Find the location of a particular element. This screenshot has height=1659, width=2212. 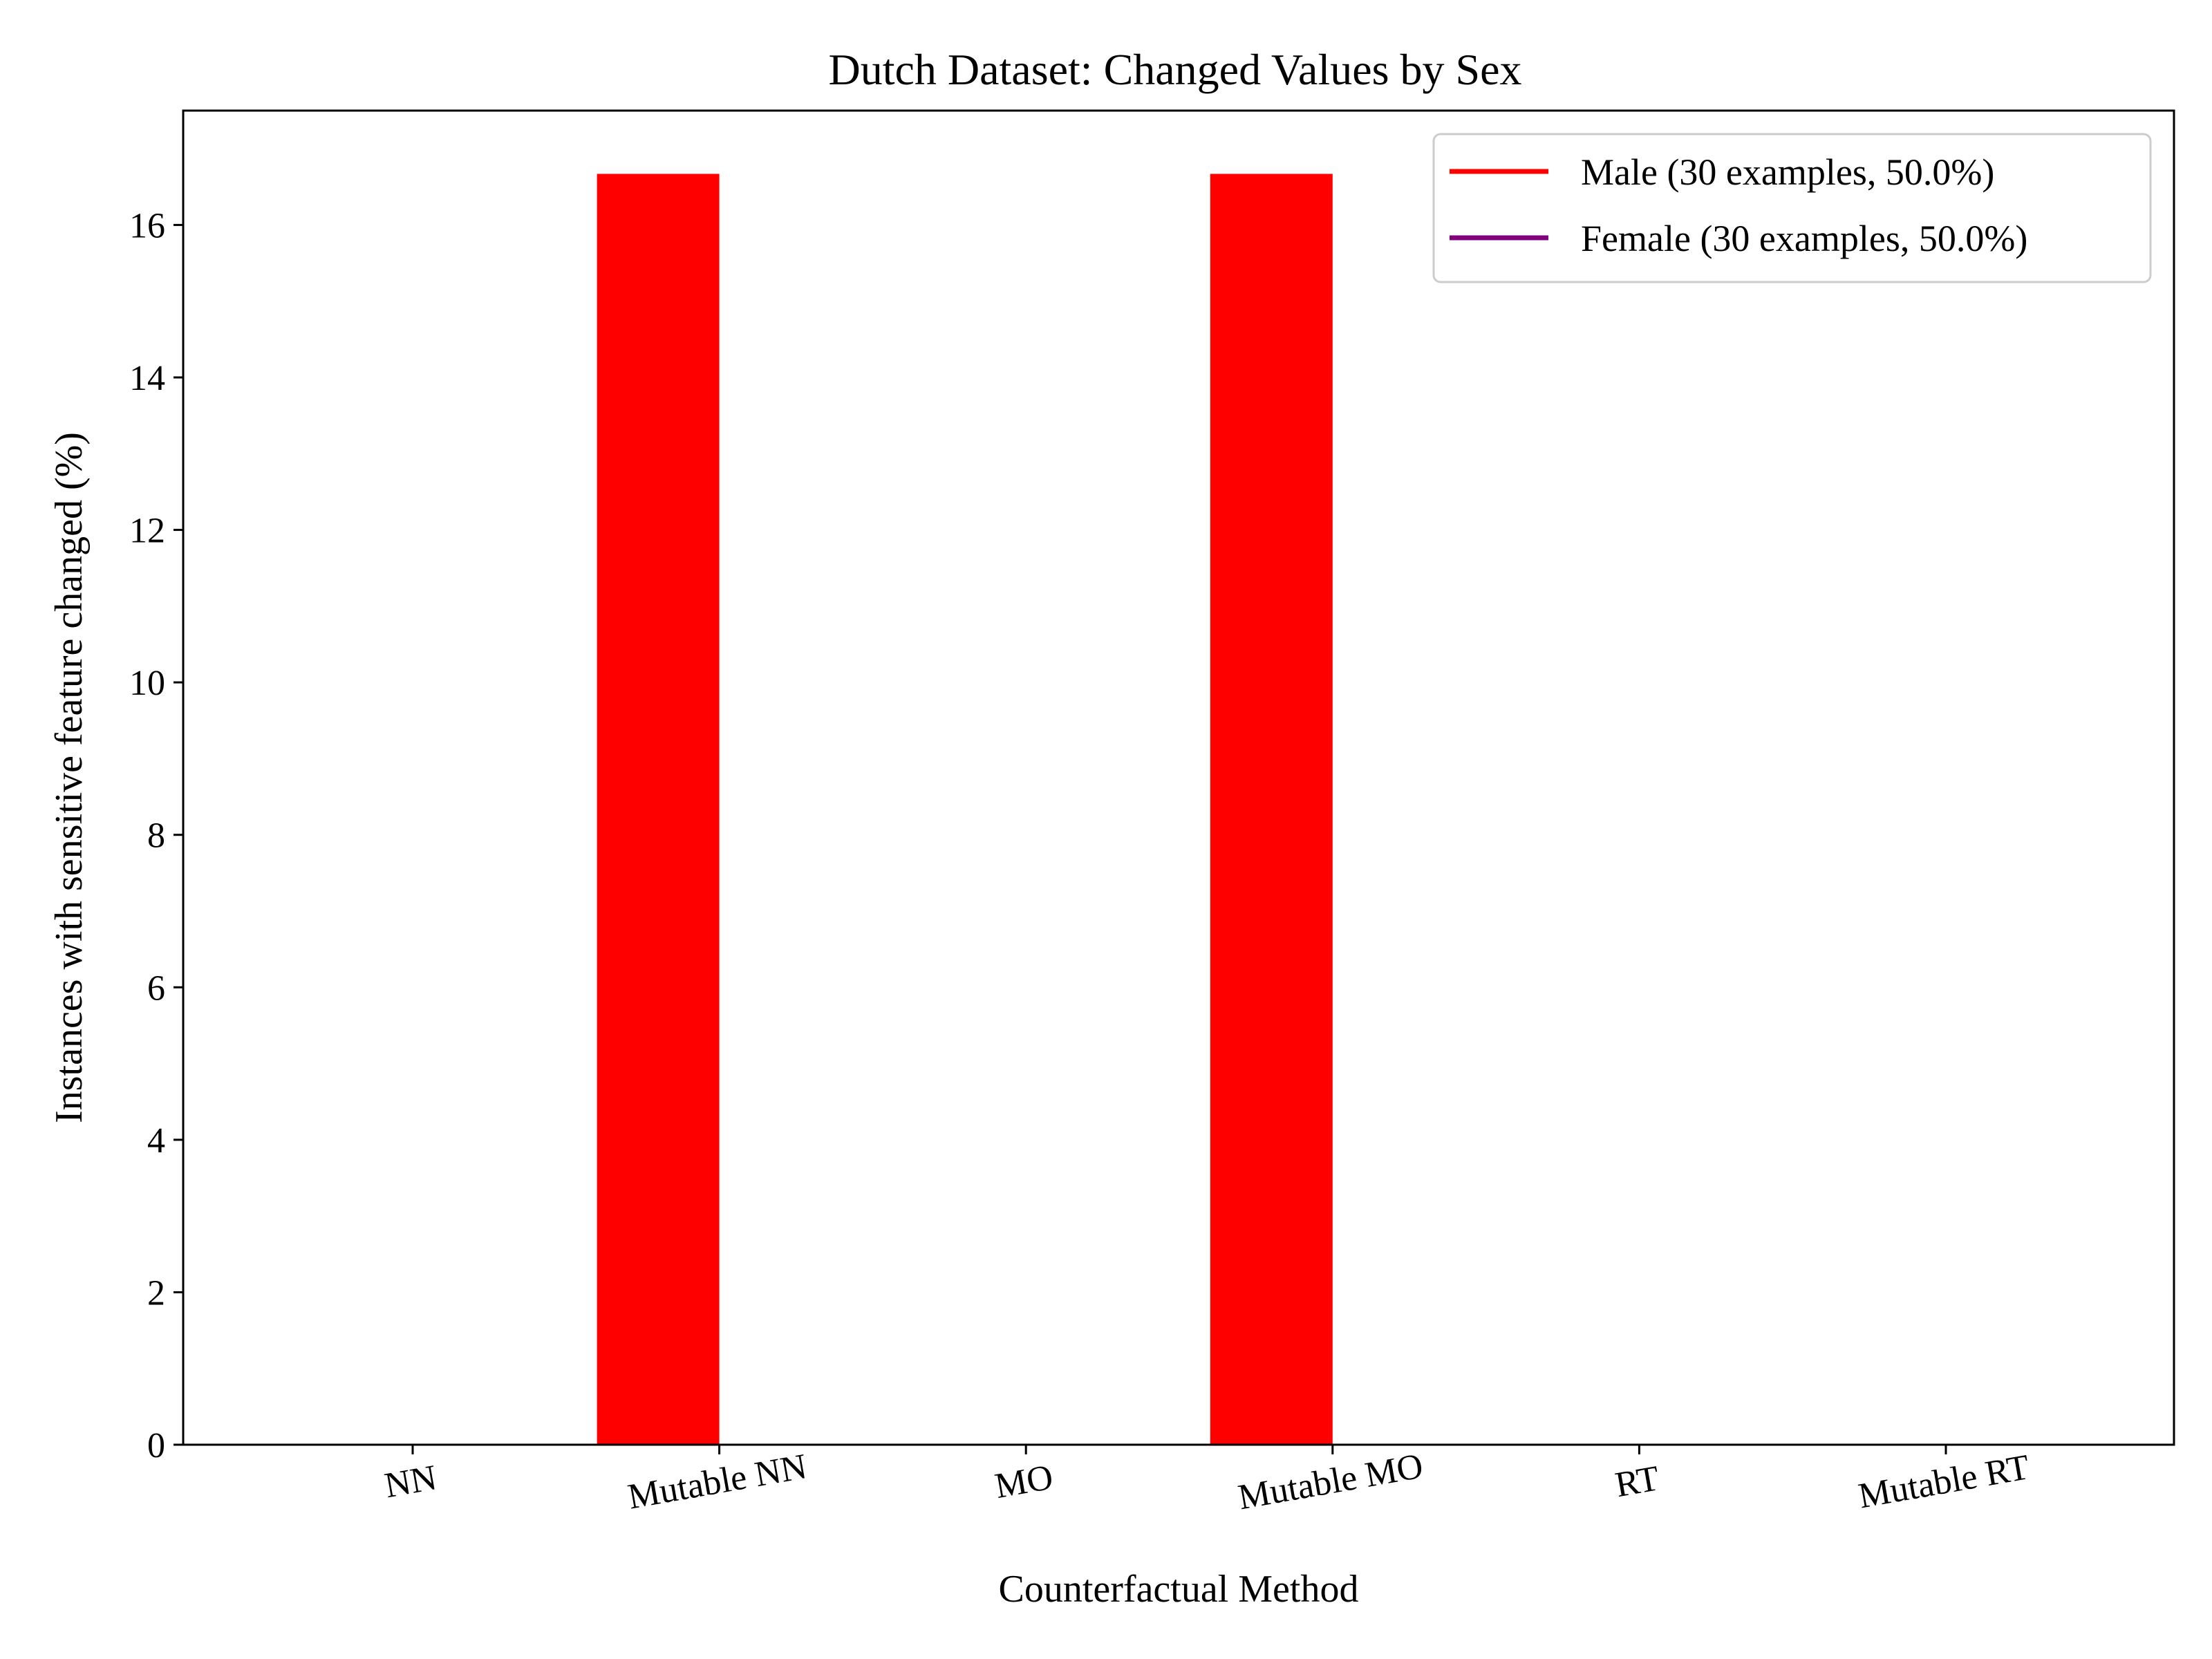

y-tick-label: 0 is located at coordinates (156, 1446).